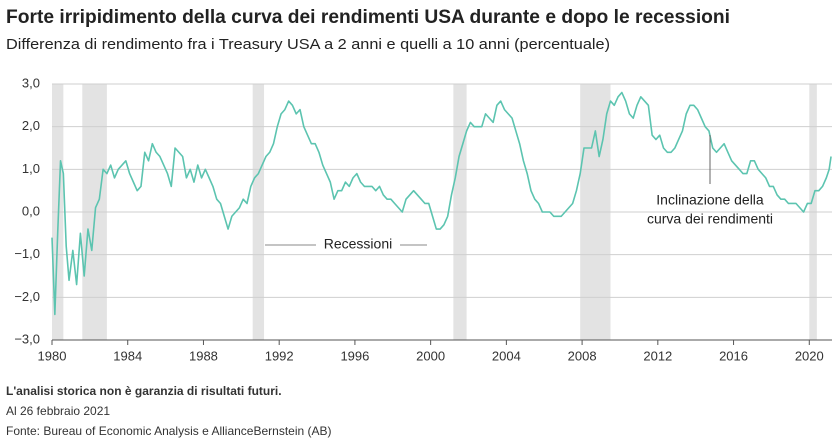  What do you see at coordinates (657, 355) in the screenshot?
I see `x-tick-label: 2012` at bounding box center [657, 355].